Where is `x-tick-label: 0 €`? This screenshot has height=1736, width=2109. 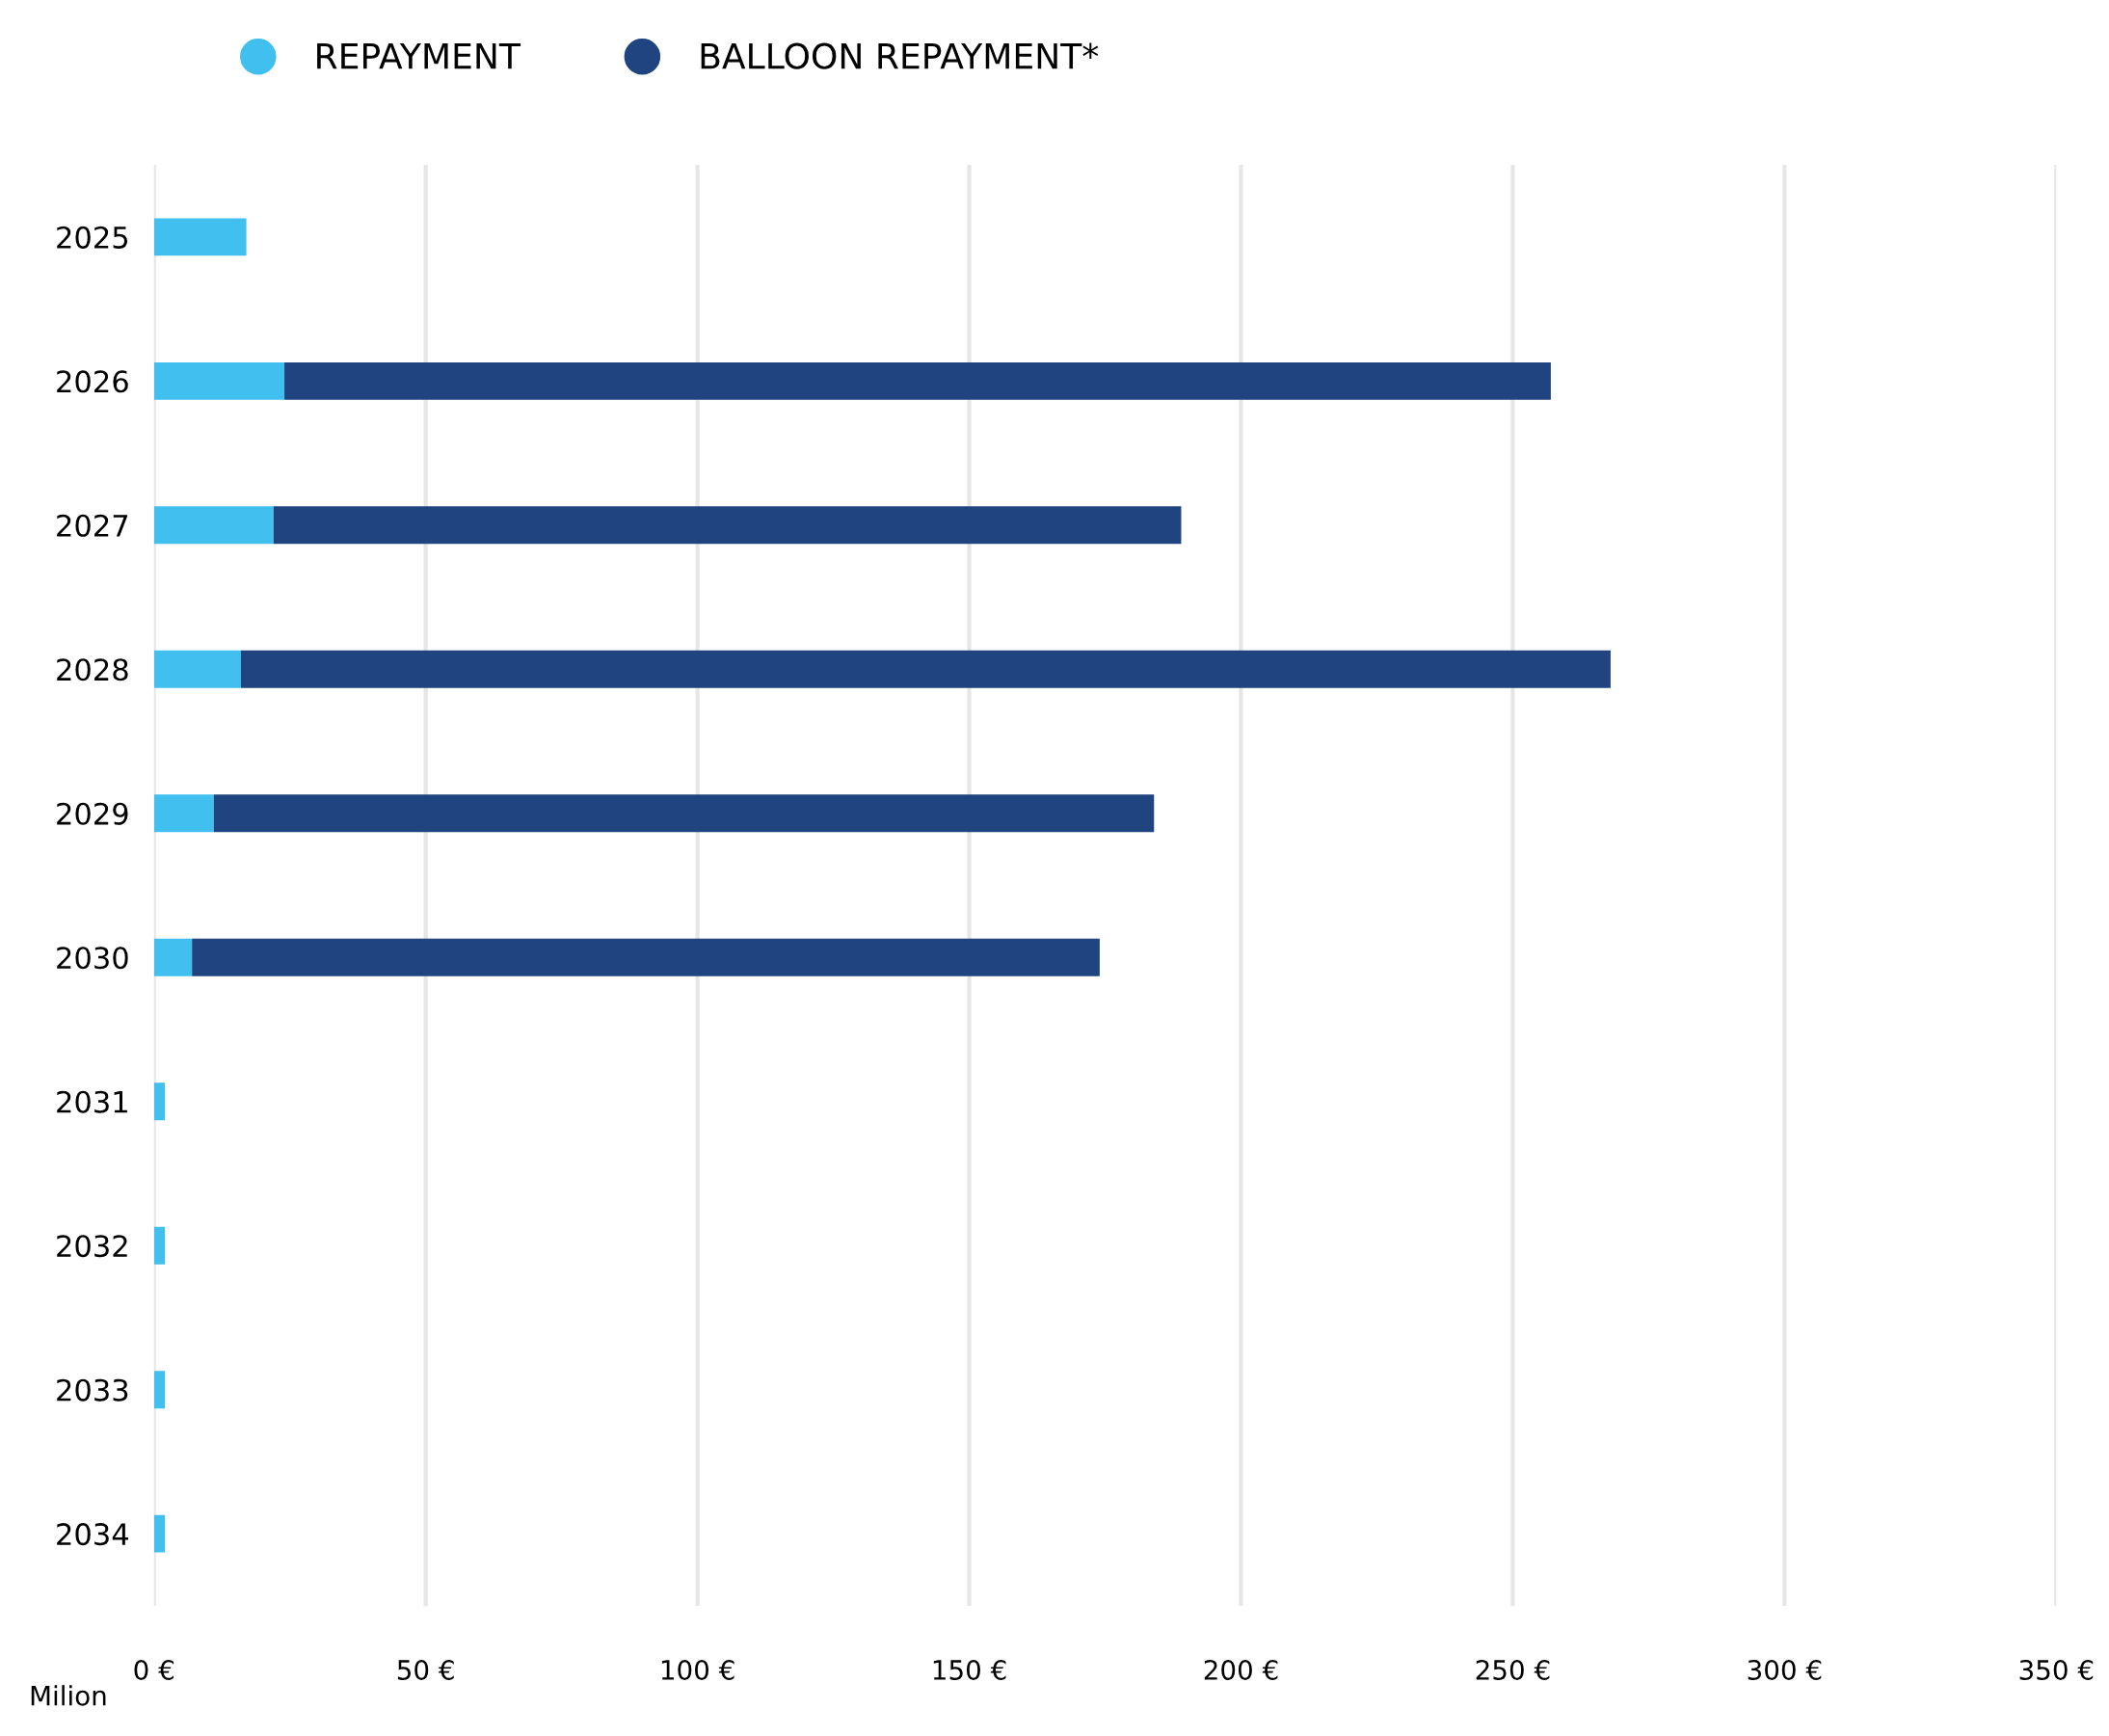
x-tick-label: 0 € is located at coordinates (154, 1670).